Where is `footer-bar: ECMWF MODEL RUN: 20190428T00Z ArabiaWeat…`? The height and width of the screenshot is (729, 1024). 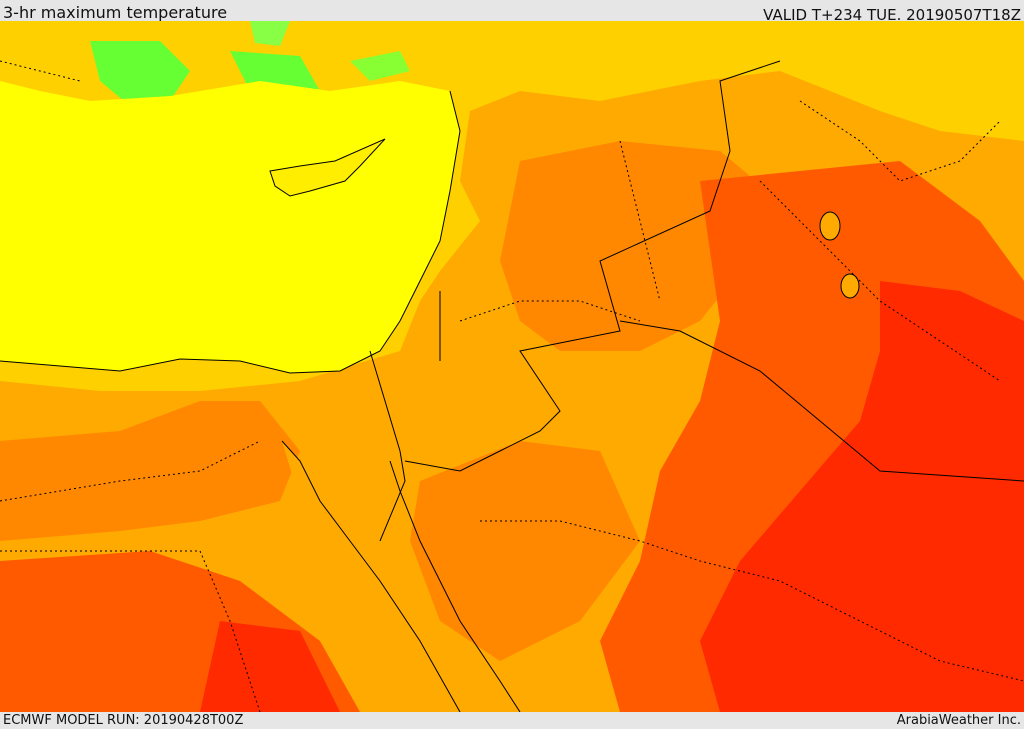
footer-bar: ECMWF MODEL RUN: 20190428T00Z ArabiaWeat… is located at coordinates (512, 720).